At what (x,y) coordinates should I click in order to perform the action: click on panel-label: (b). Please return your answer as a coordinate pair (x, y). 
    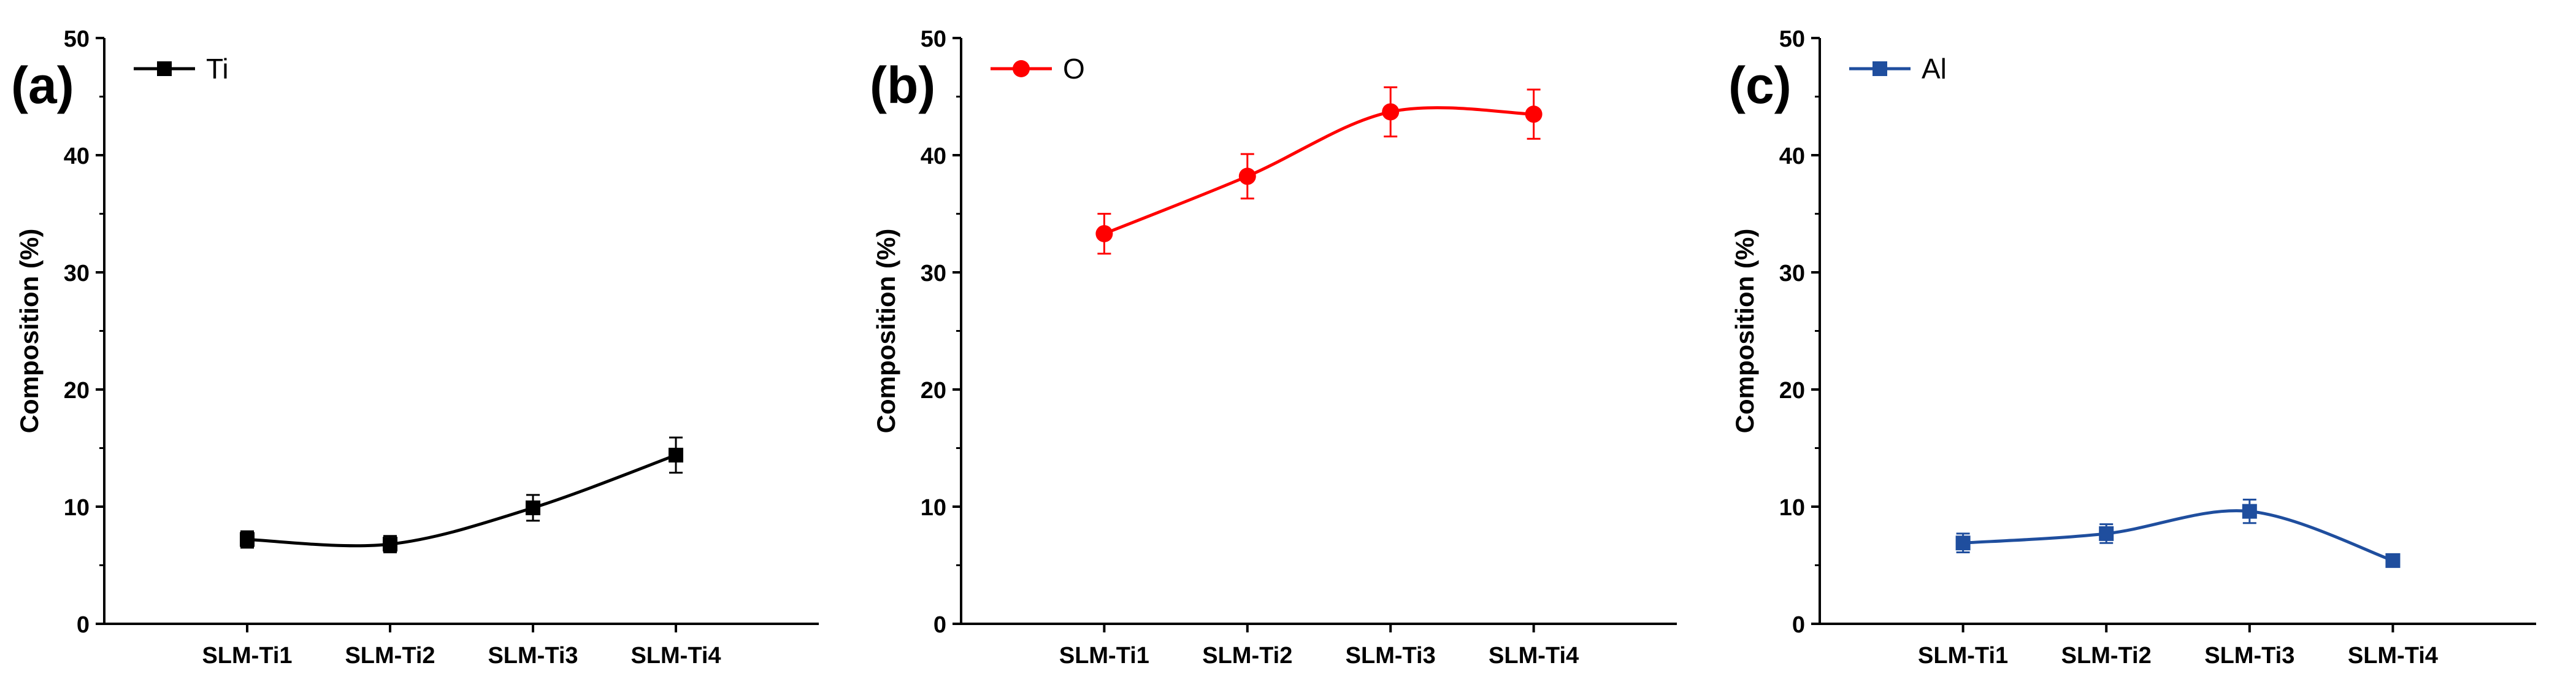
    Looking at the image, I should click on (902, 85).